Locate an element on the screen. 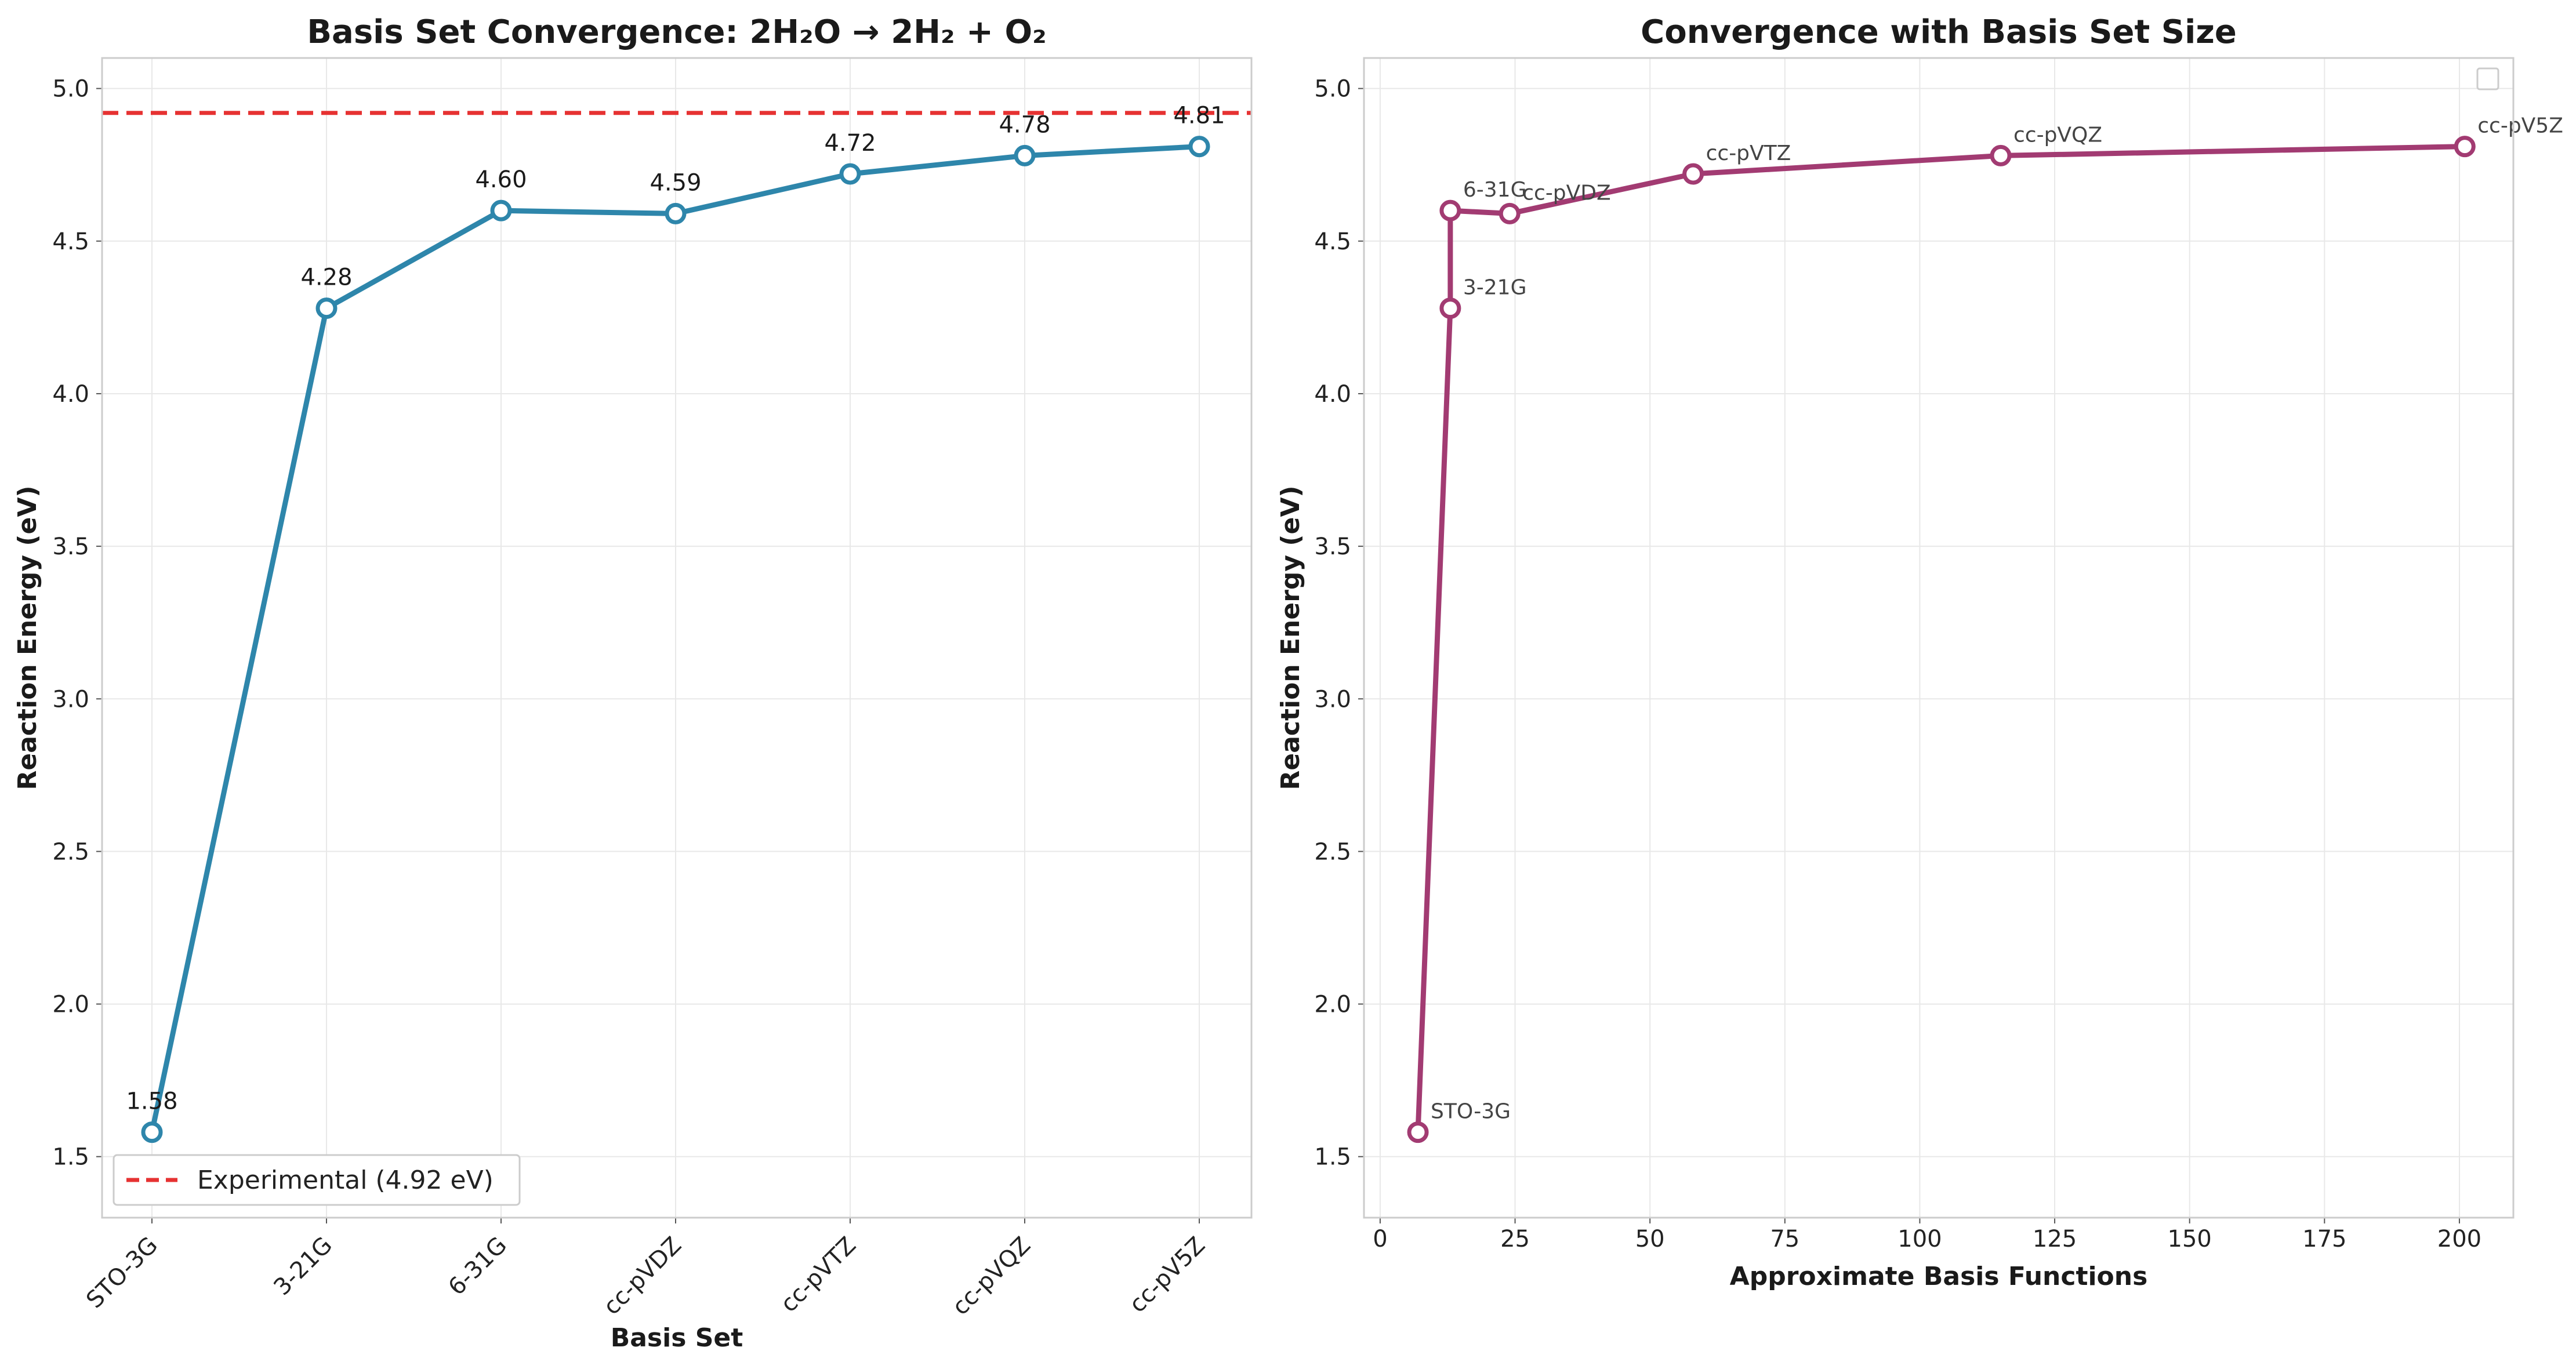 The width and height of the screenshot is (2576, 1369). right-y-tick-label: 4.0 is located at coordinates (1332, 394).